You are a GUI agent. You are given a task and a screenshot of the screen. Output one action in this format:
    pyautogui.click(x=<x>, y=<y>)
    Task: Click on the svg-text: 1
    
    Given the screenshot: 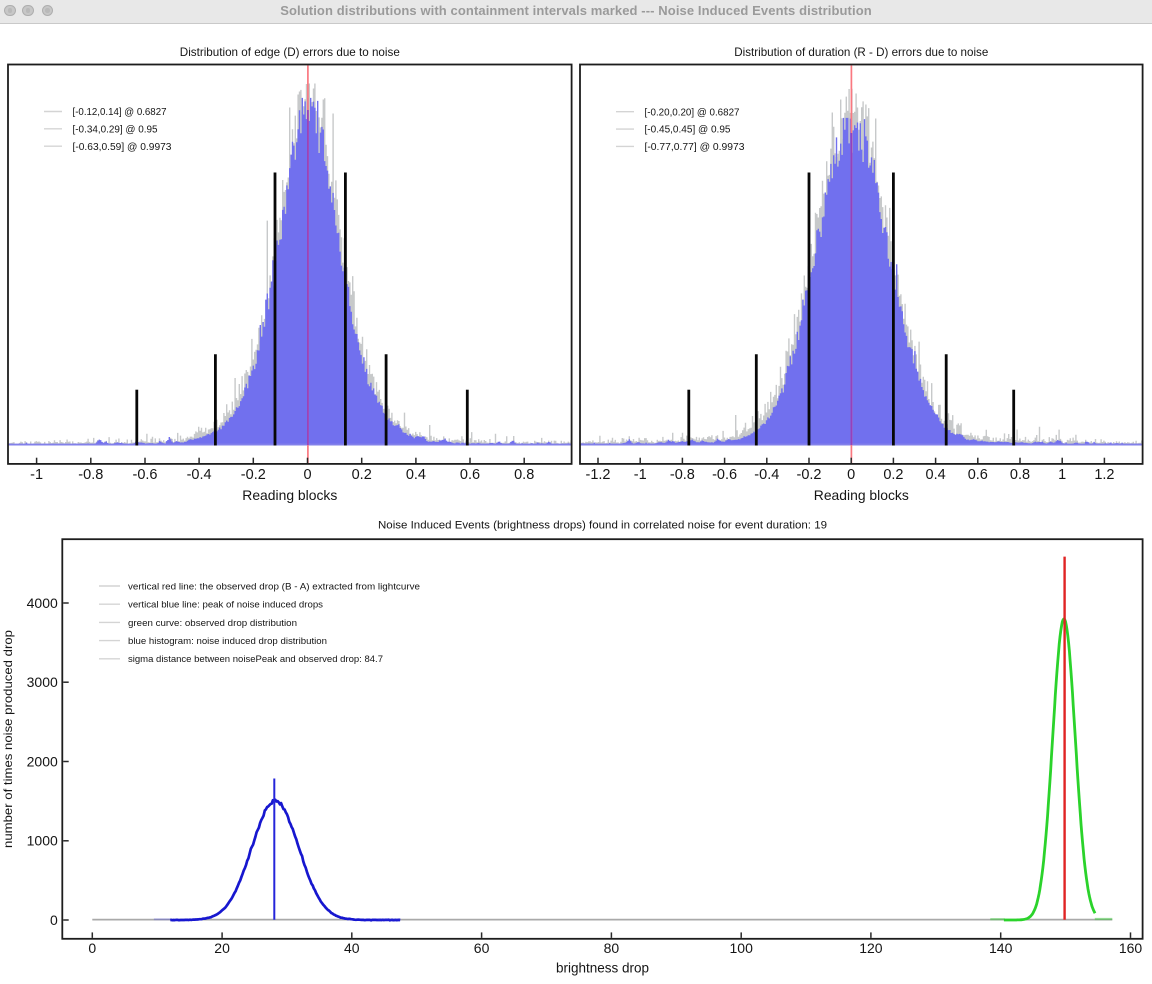 What is the action you would take?
    pyautogui.click(x=1062, y=475)
    